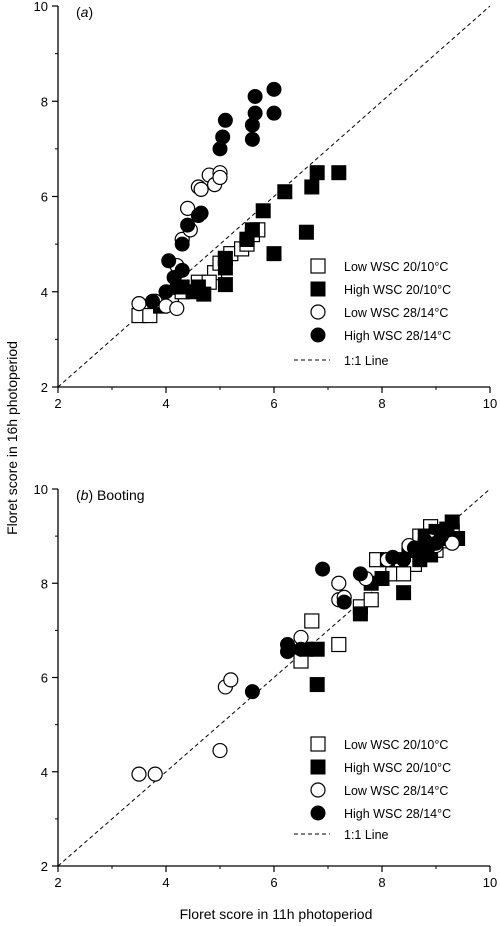 The height and width of the screenshot is (926, 500). Describe the element at coordinates (118, 495) in the screenshot. I see `panel-title: Booting` at that location.